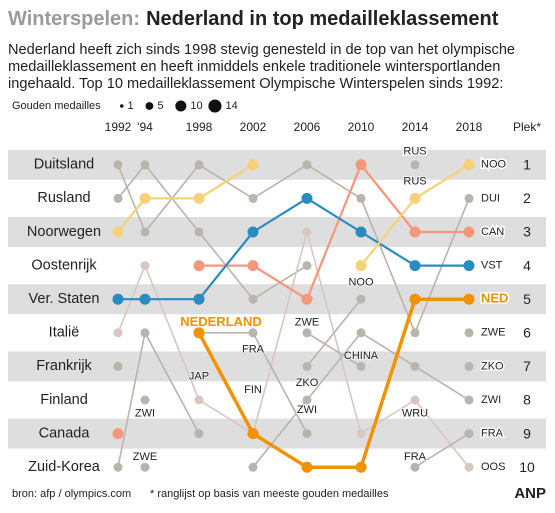  What do you see at coordinates (415, 413) in the screenshot?
I see `annotation: WRU` at bounding box center [415, 413].